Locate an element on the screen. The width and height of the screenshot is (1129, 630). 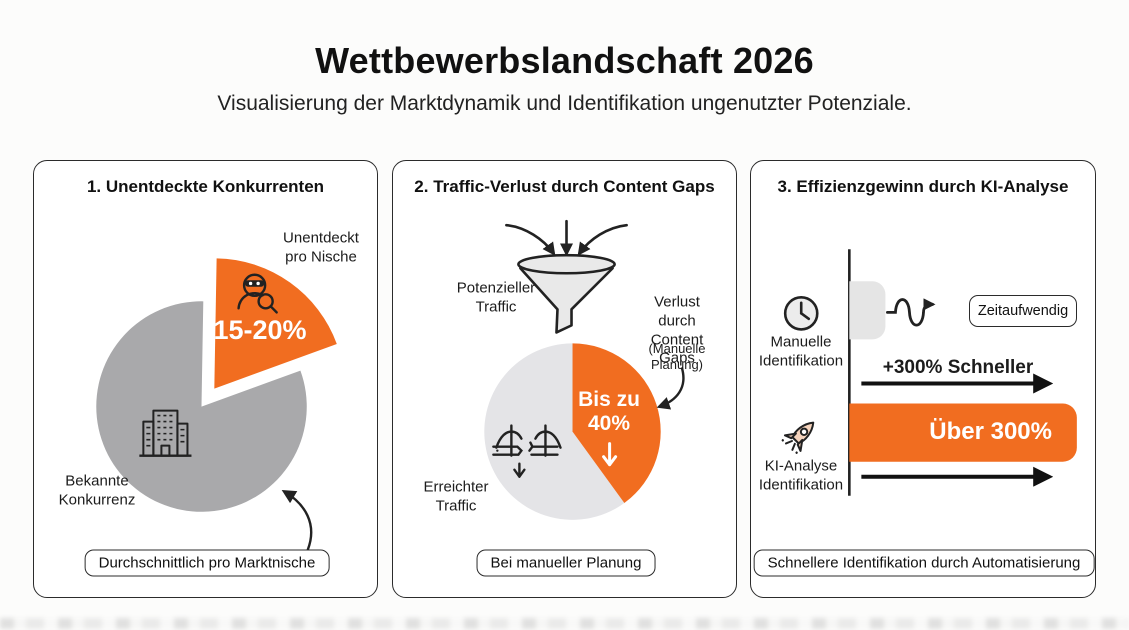
inflow-arrows-icon is located at coordinates (566, 238).